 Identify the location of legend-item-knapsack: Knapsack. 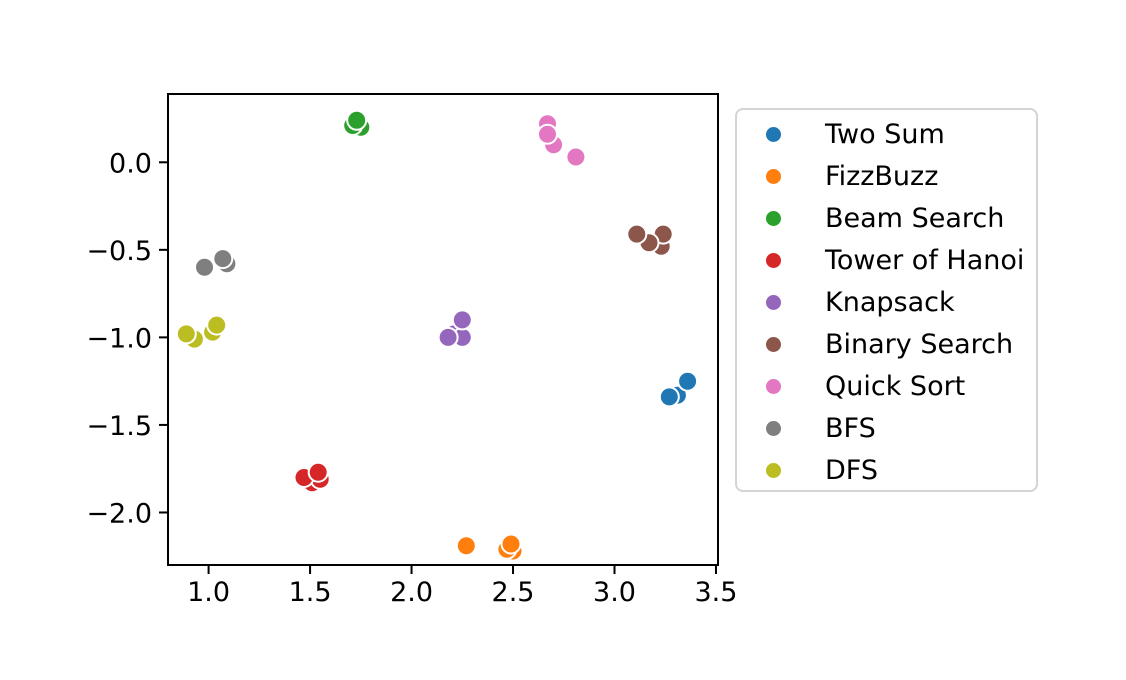
(886, 302).